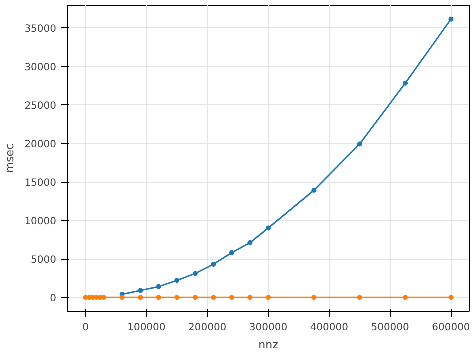  Describe the element at coordinates (40, 222) in the screenshot. I see `y-tick-label: 10000` at that location.